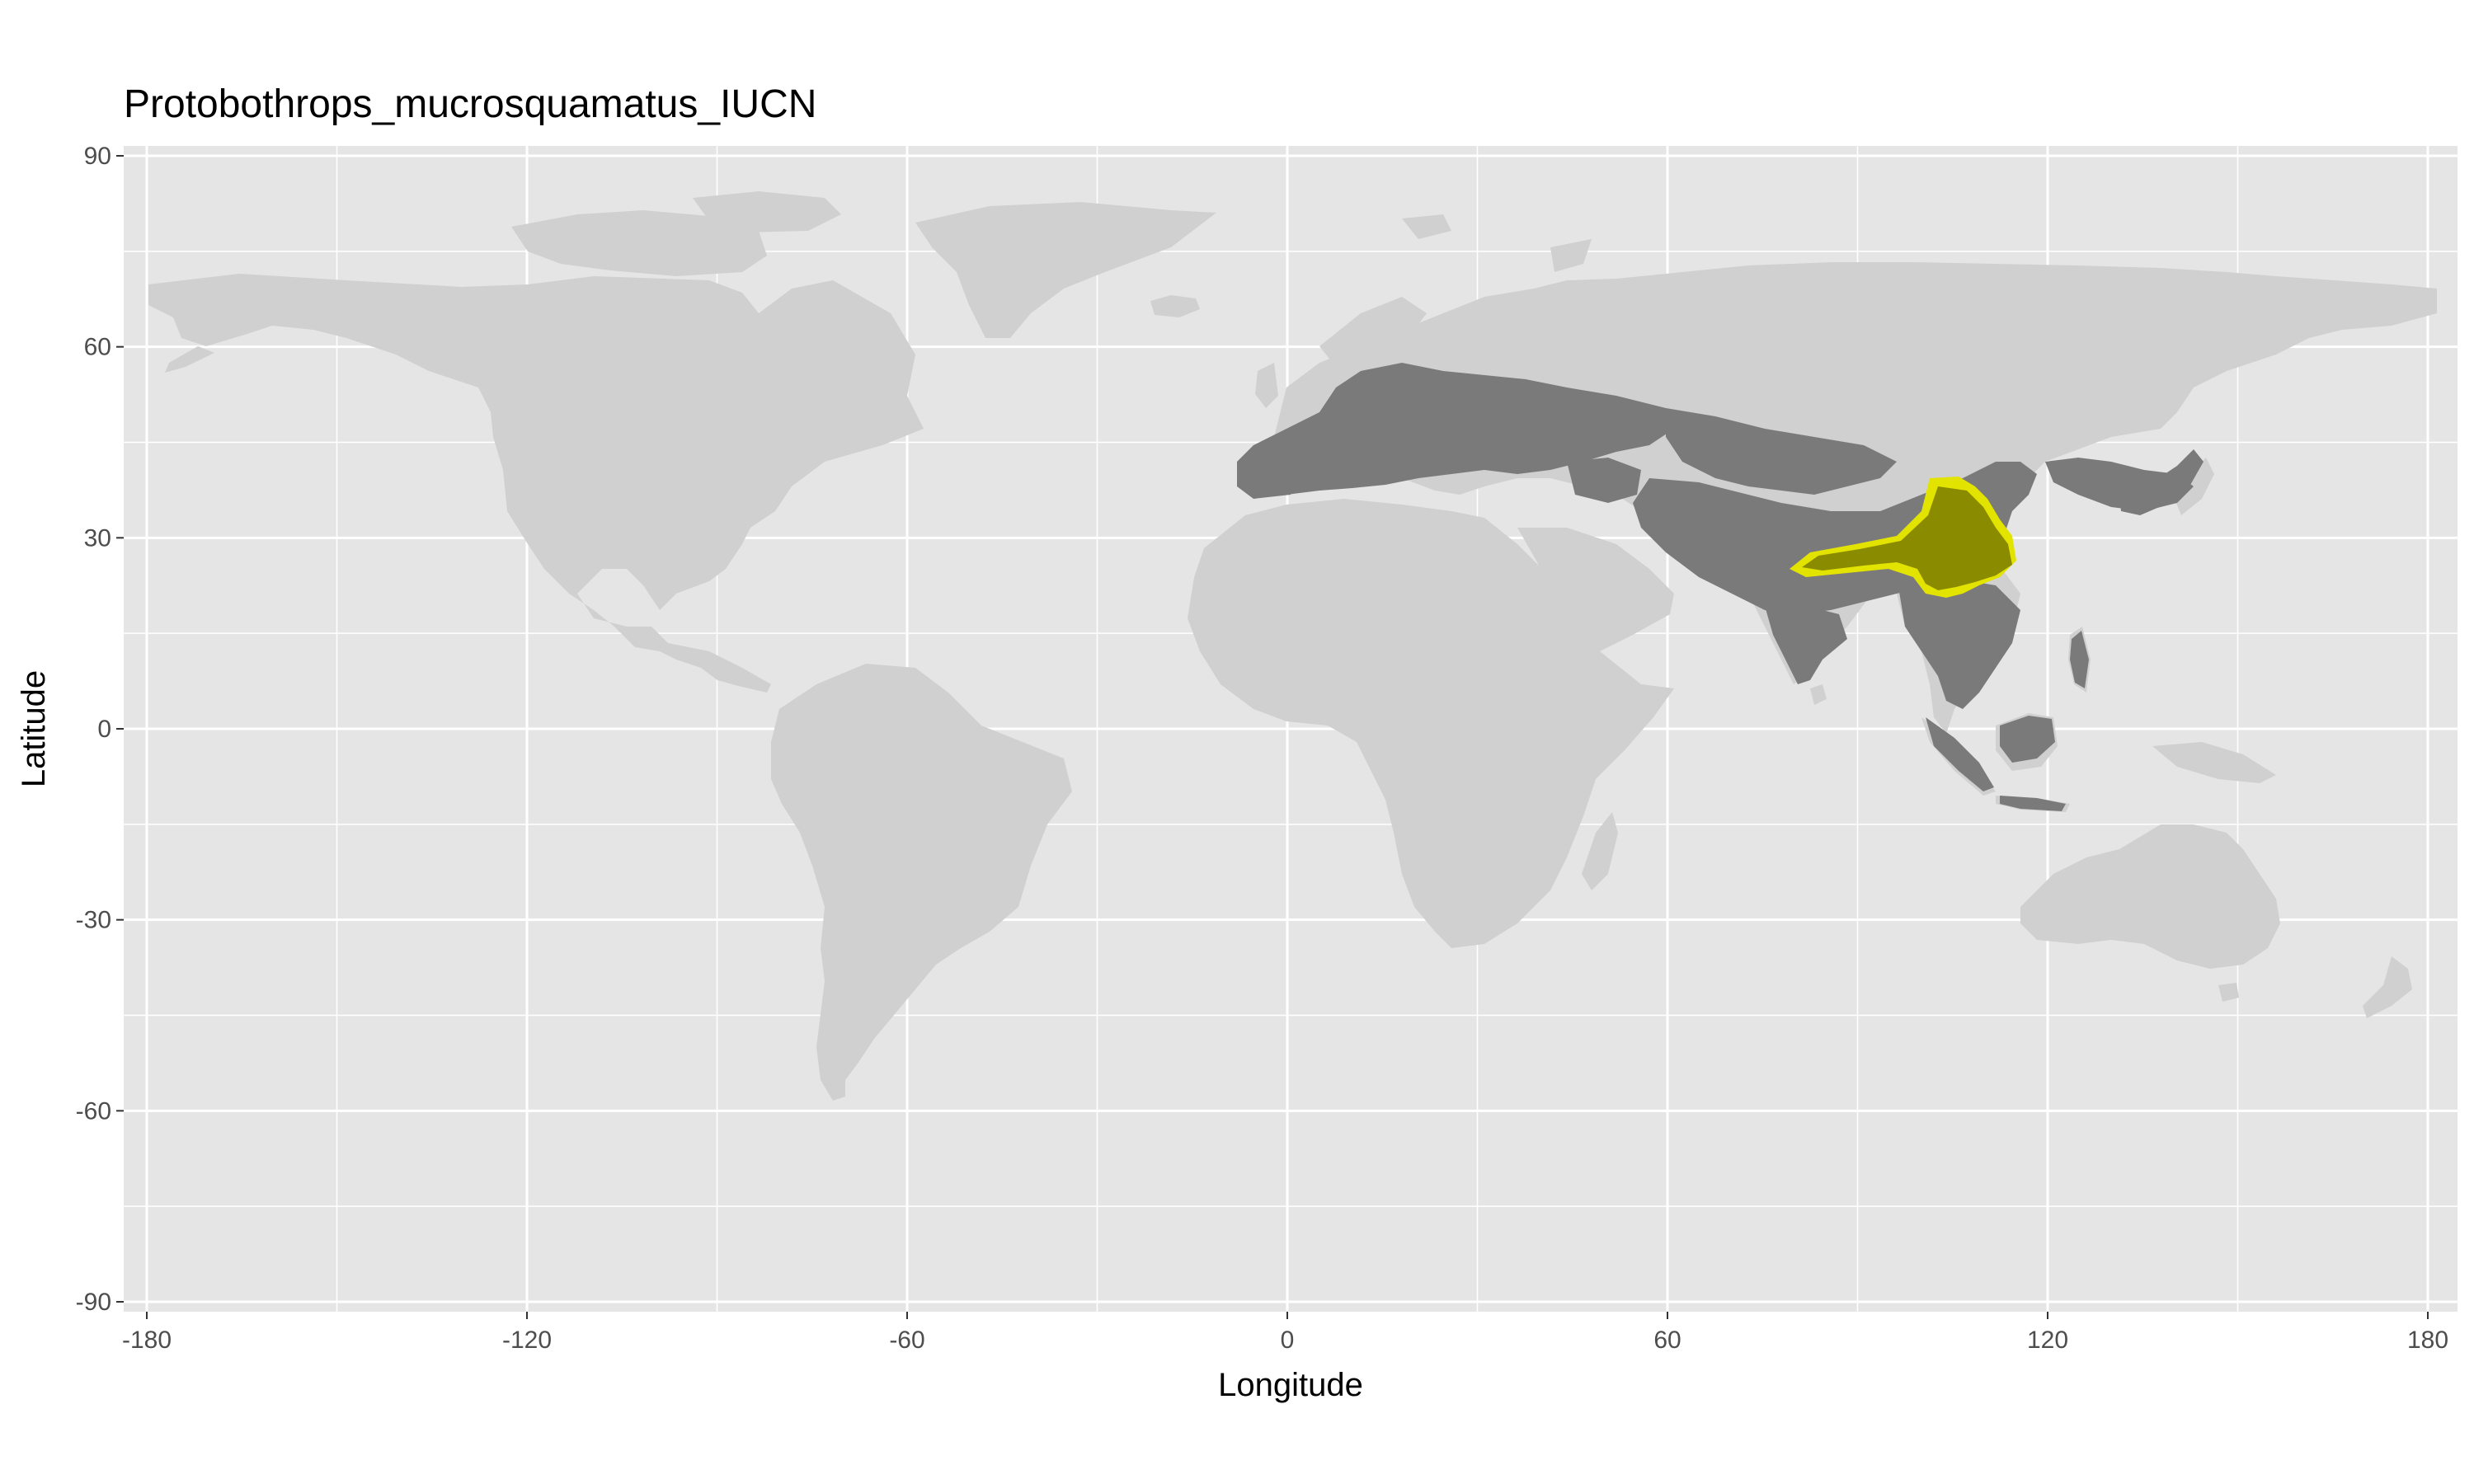 The image size is (2474, 1484). Describe the element at coordinates (97, 156) in the screenshot. I see `y-tick-label: 90` at that location.